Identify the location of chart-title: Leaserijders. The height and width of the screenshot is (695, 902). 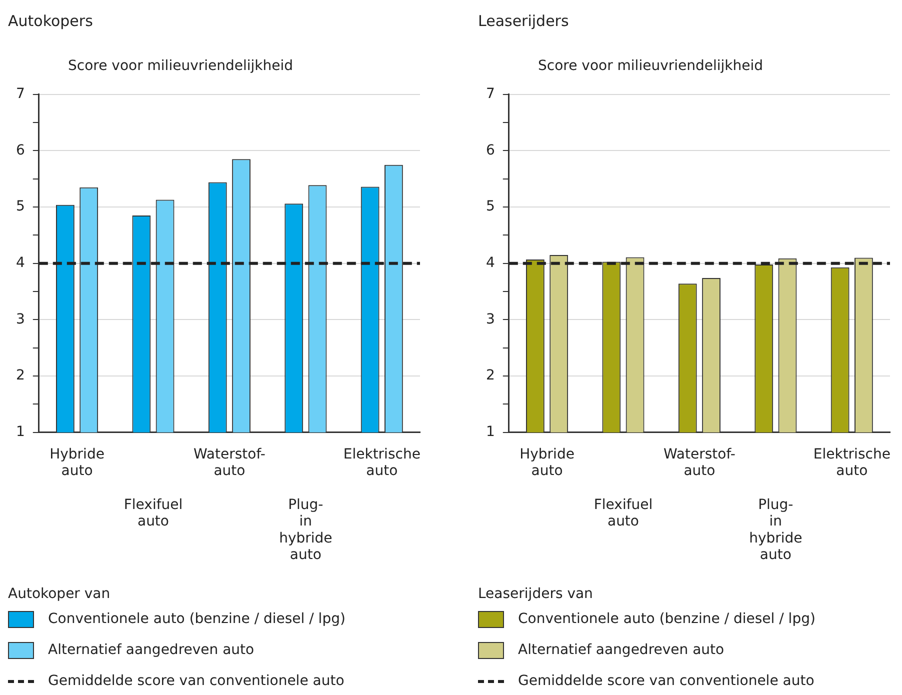
(523, 21).